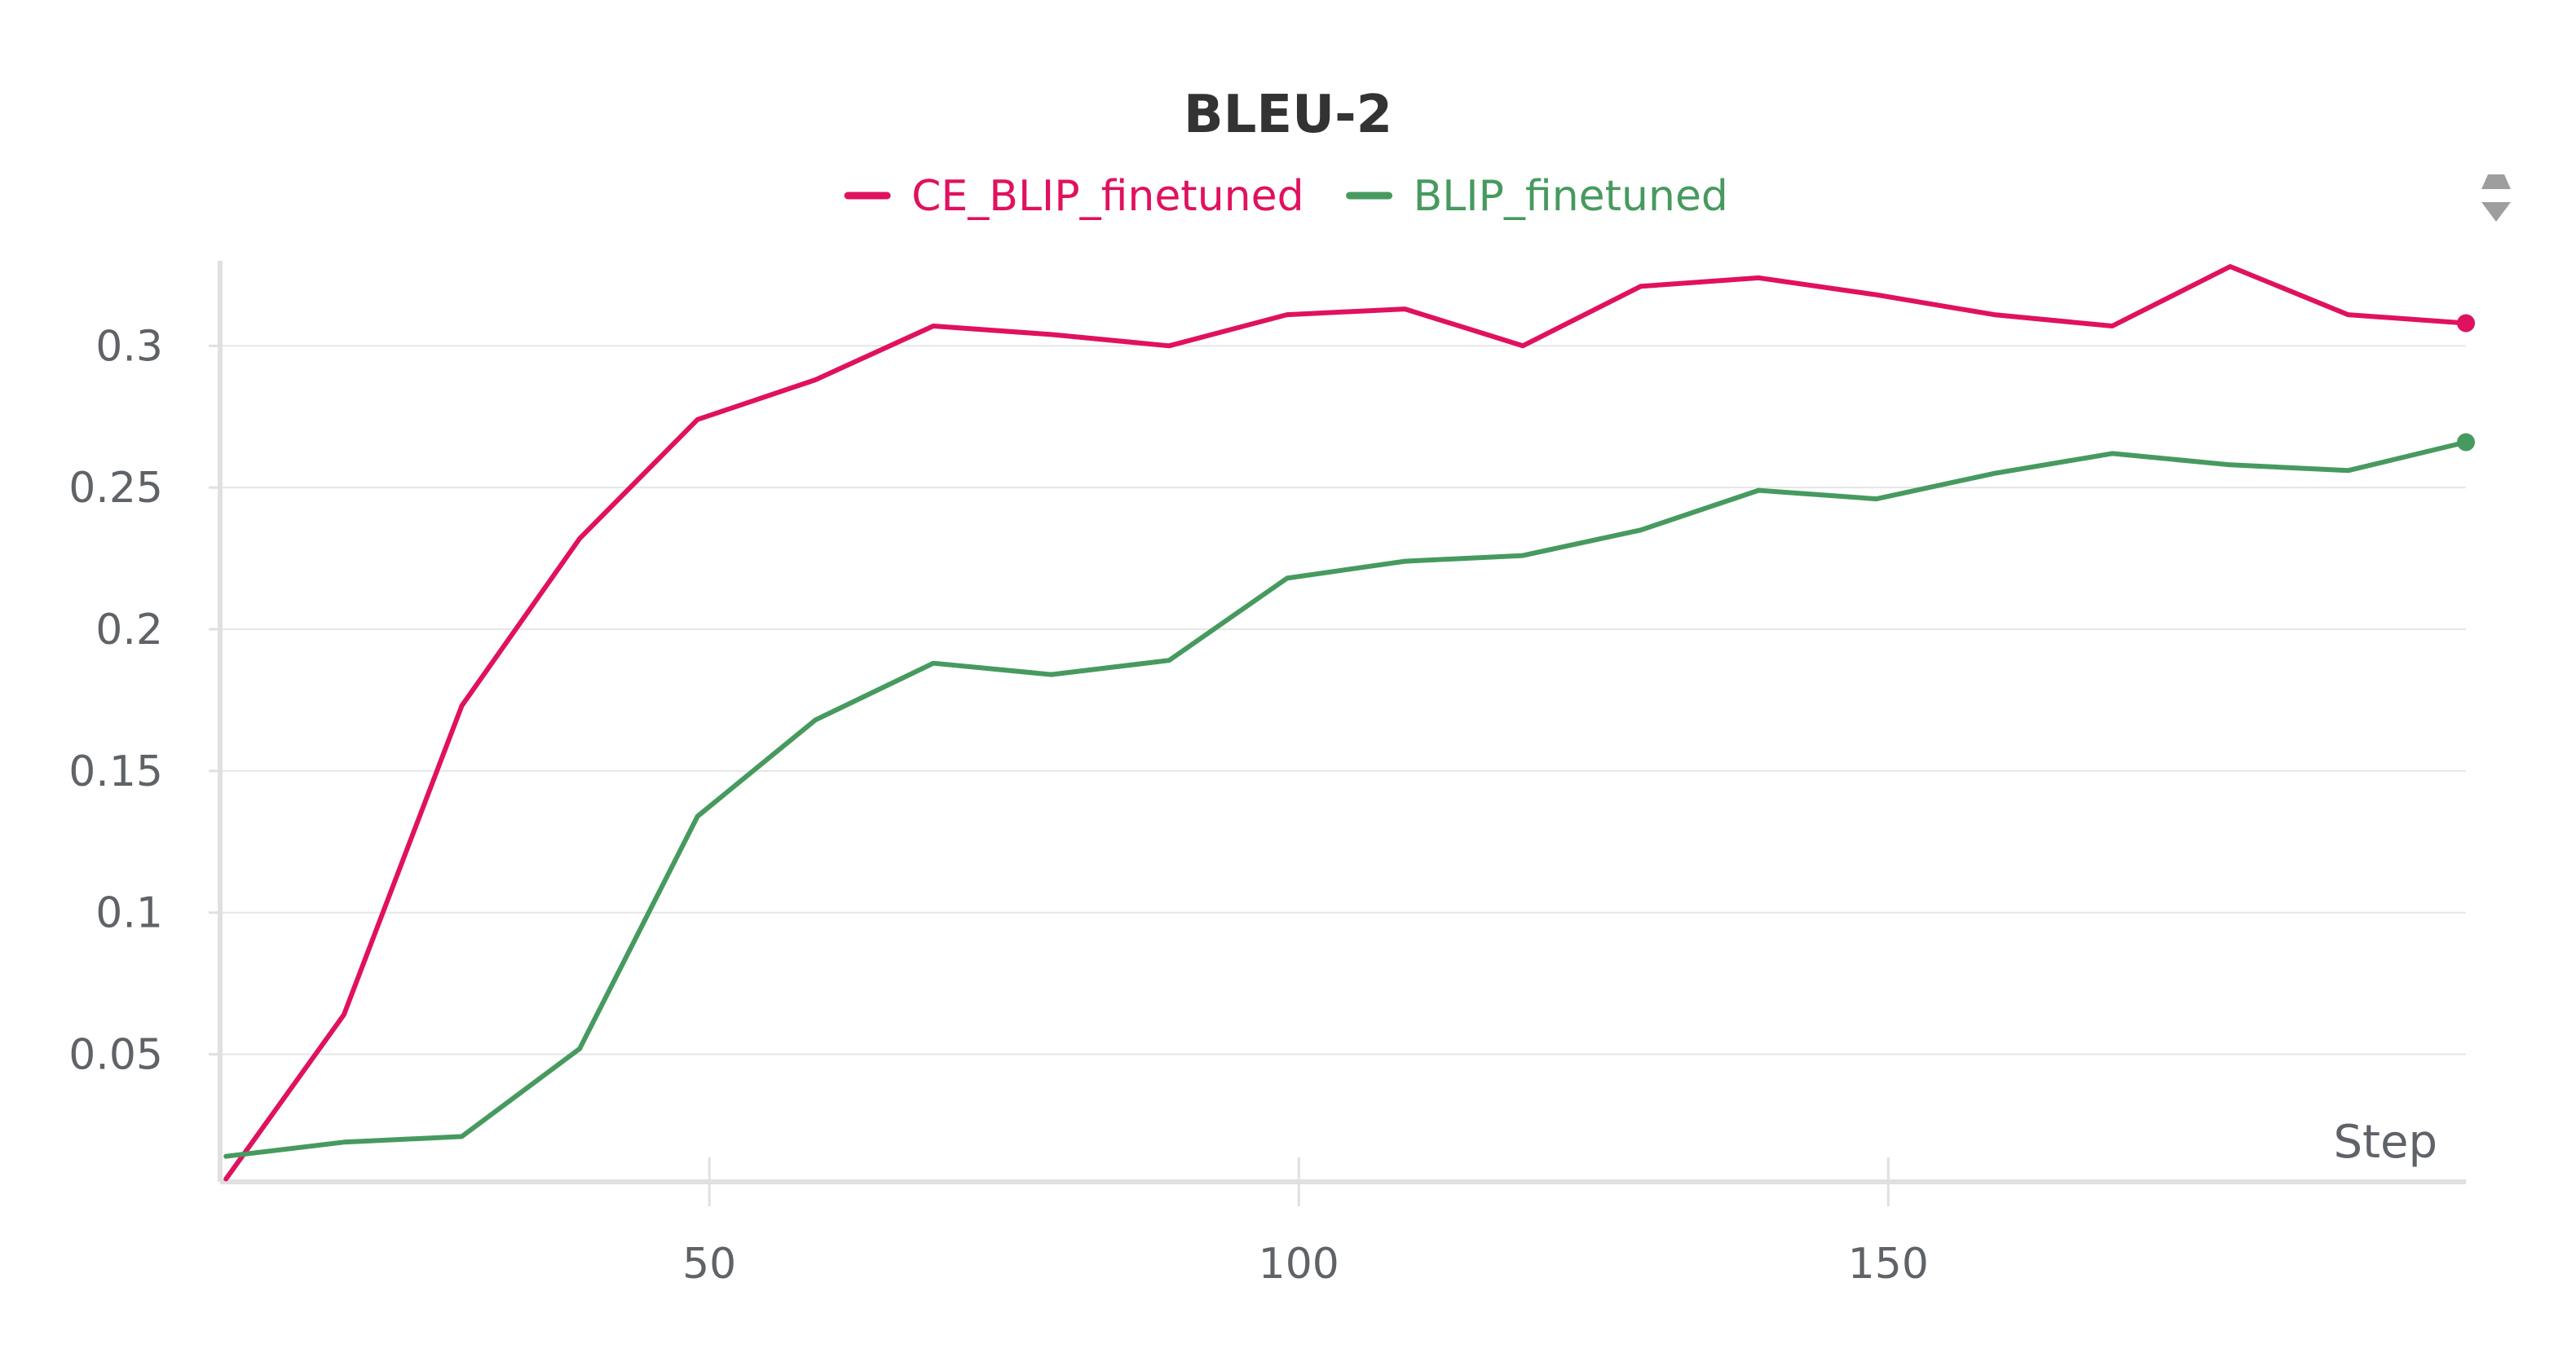  I want to click on y-tick-label: 0.2, so click(129, 630).